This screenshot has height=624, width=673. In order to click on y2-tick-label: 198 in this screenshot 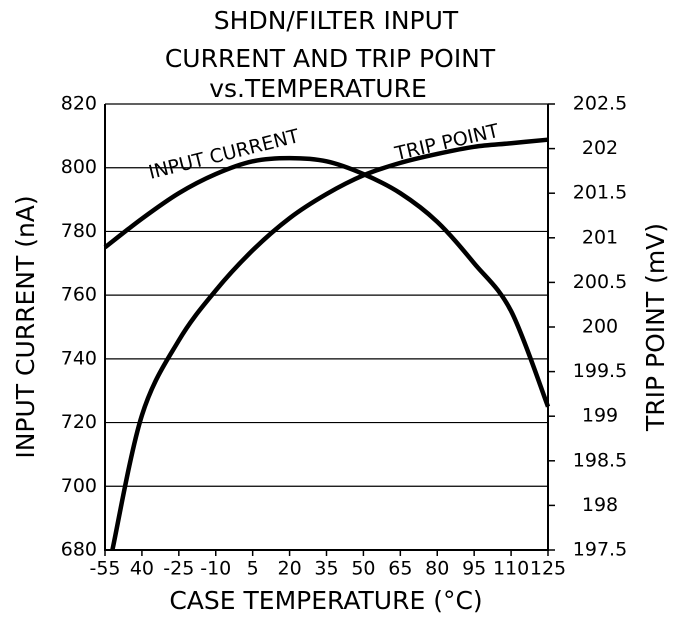, I will do `click(600, 505)`.